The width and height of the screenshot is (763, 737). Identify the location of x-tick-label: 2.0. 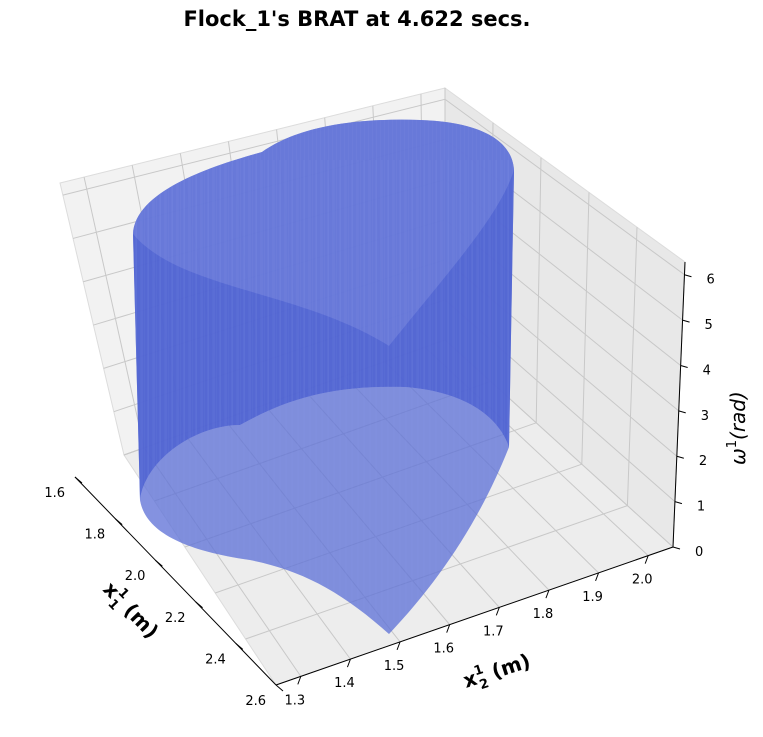
(135, 576).